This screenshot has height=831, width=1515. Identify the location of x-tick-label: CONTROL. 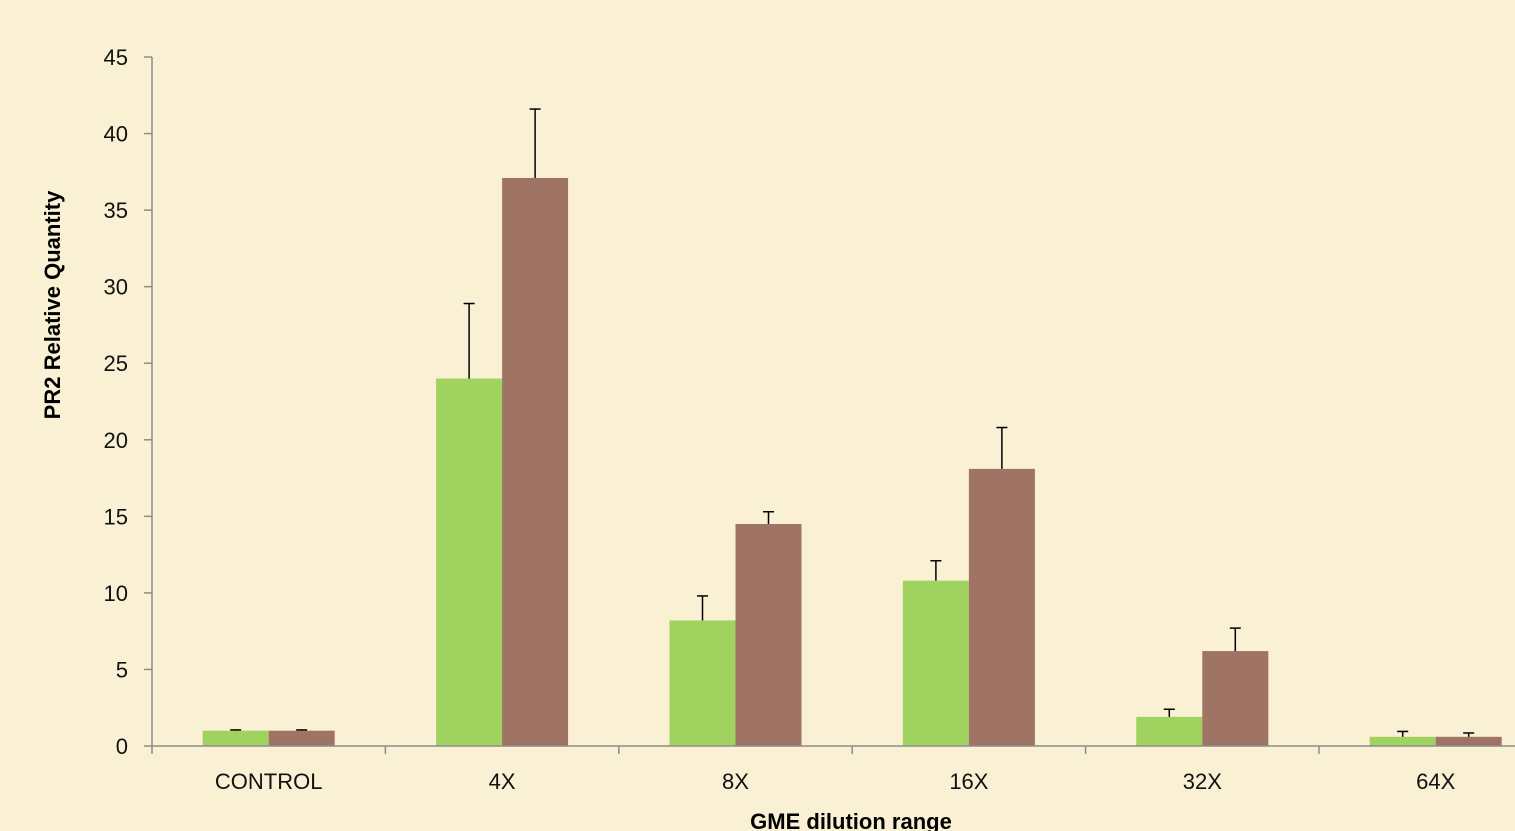
(269, 781).